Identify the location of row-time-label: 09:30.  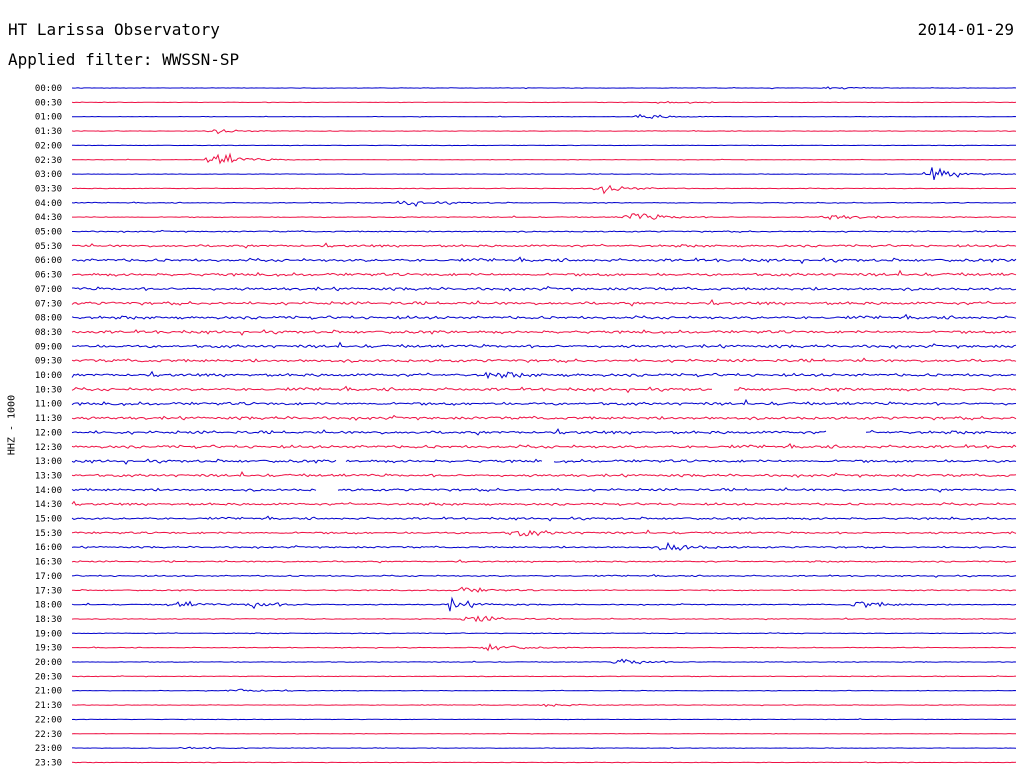
(48, 362).